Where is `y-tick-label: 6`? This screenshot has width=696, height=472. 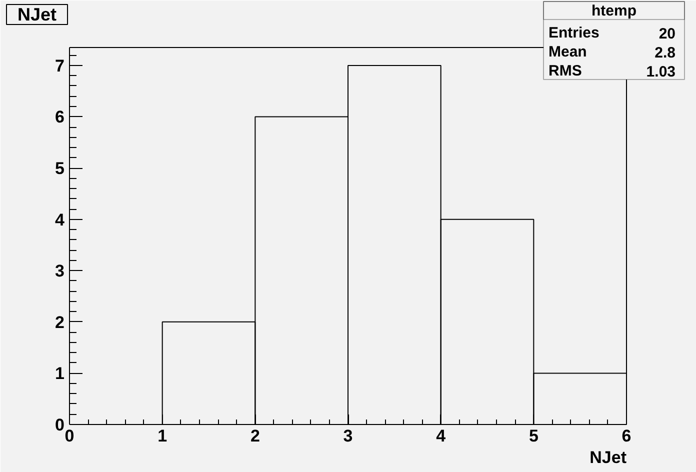
y-tick-label: 6 is located at coordinates (60, 117).